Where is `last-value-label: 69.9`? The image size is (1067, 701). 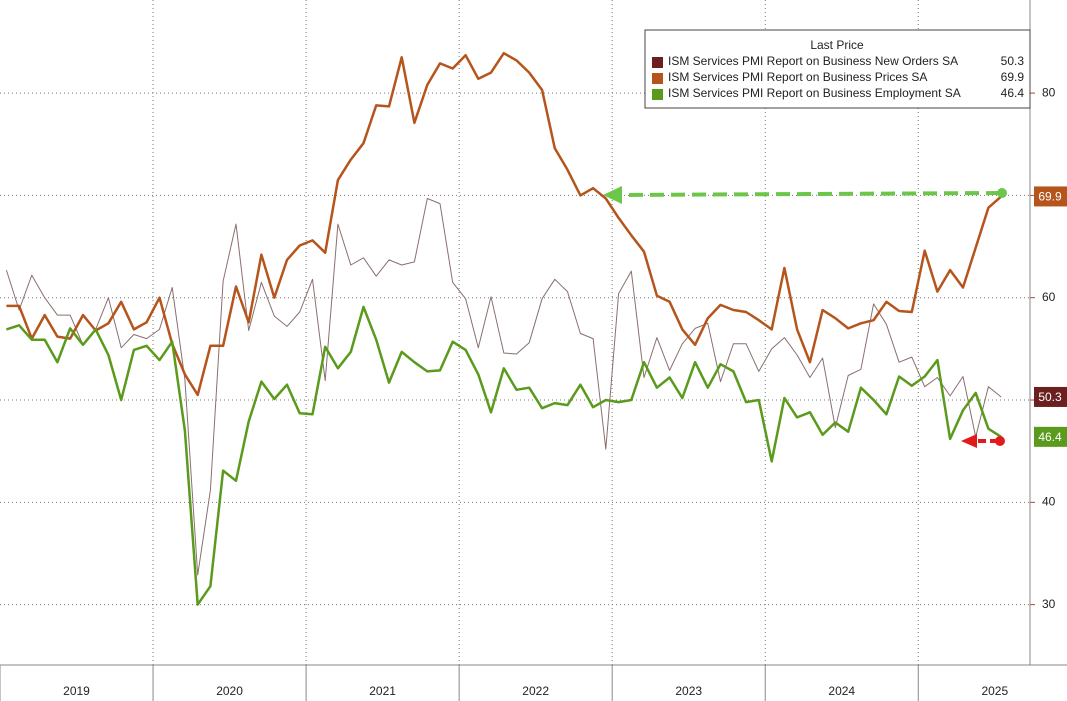
last-value-label: 69.9 is located at coordinates (1050, 197).